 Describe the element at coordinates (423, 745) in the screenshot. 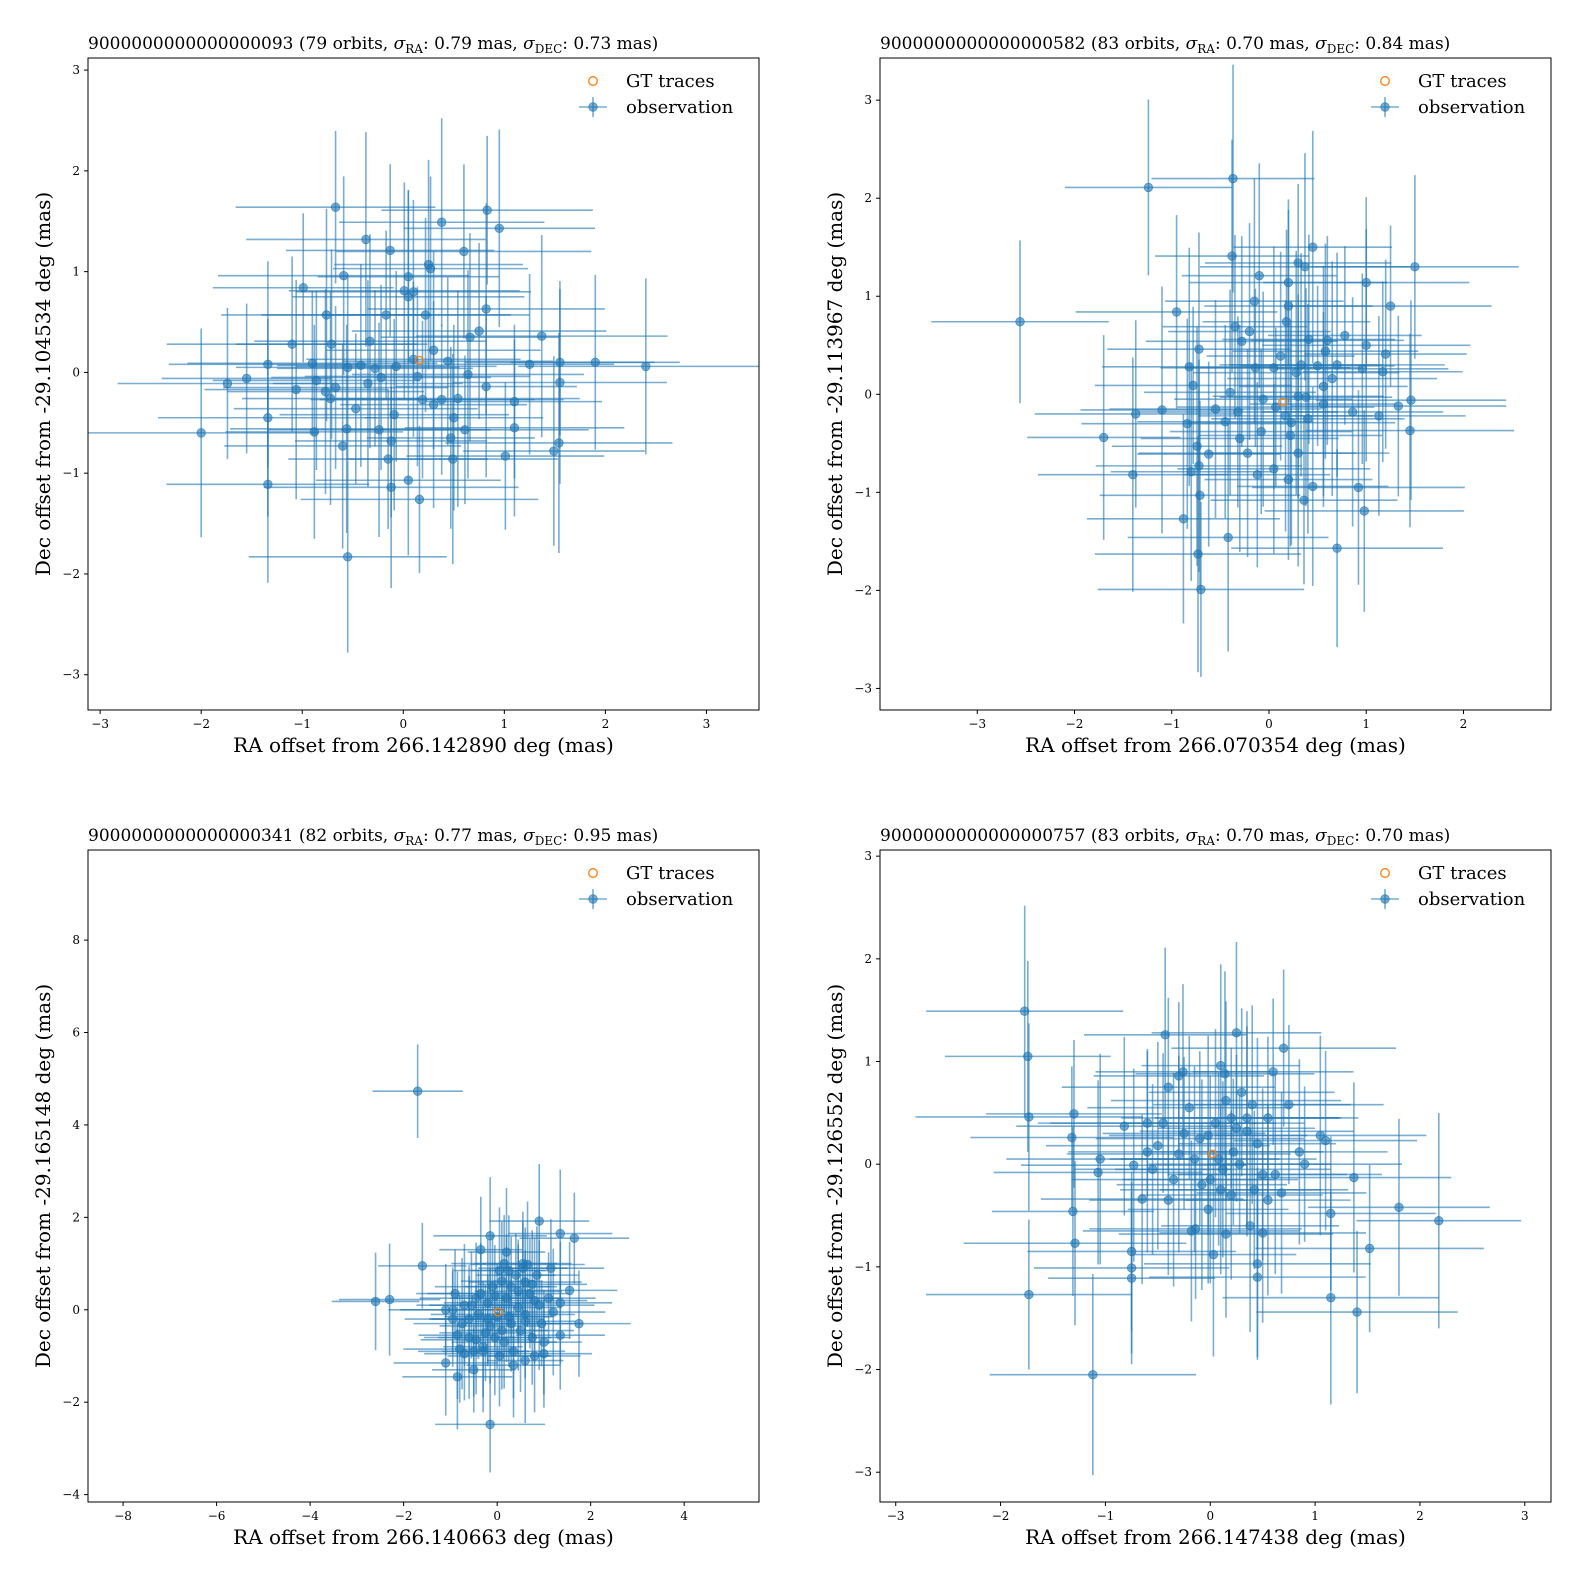

I see `x-axis-label: RA offset from 266.142890 deg (mas)` at that location.